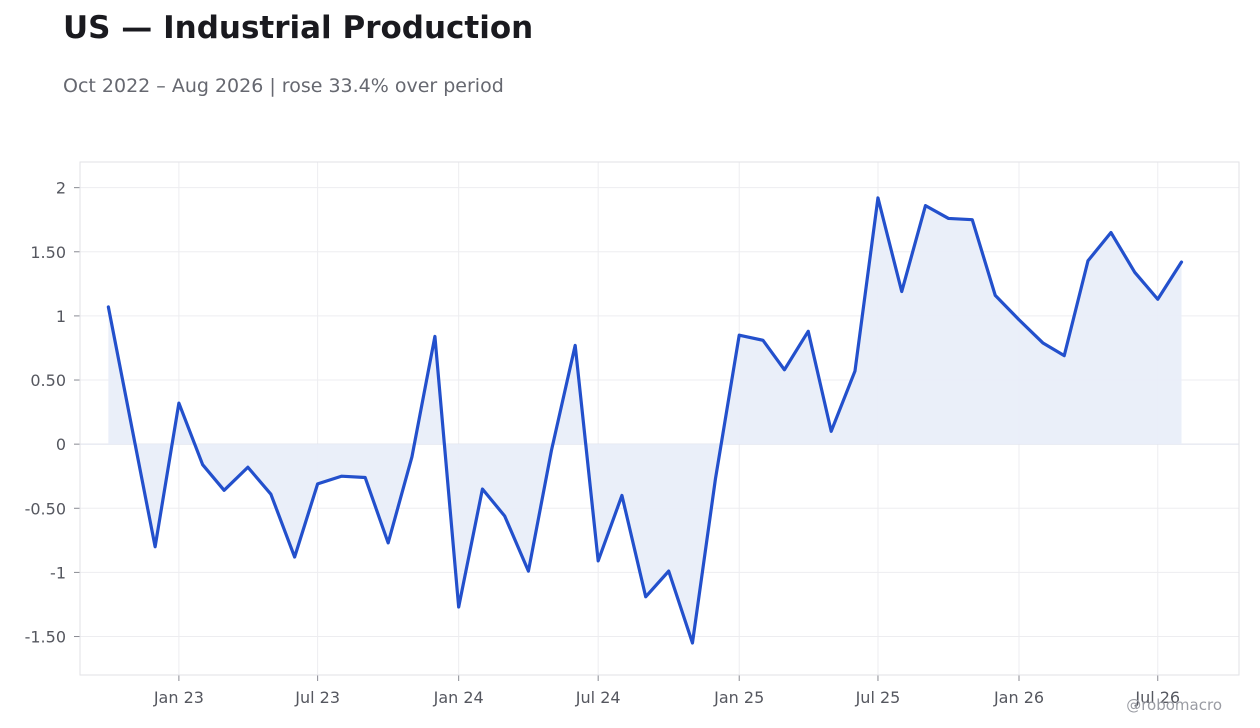  What do you see at coordinates (45, 508) in the screenshot?
I see `y-tick-label: -0.50` at bounding box center [45, 508].